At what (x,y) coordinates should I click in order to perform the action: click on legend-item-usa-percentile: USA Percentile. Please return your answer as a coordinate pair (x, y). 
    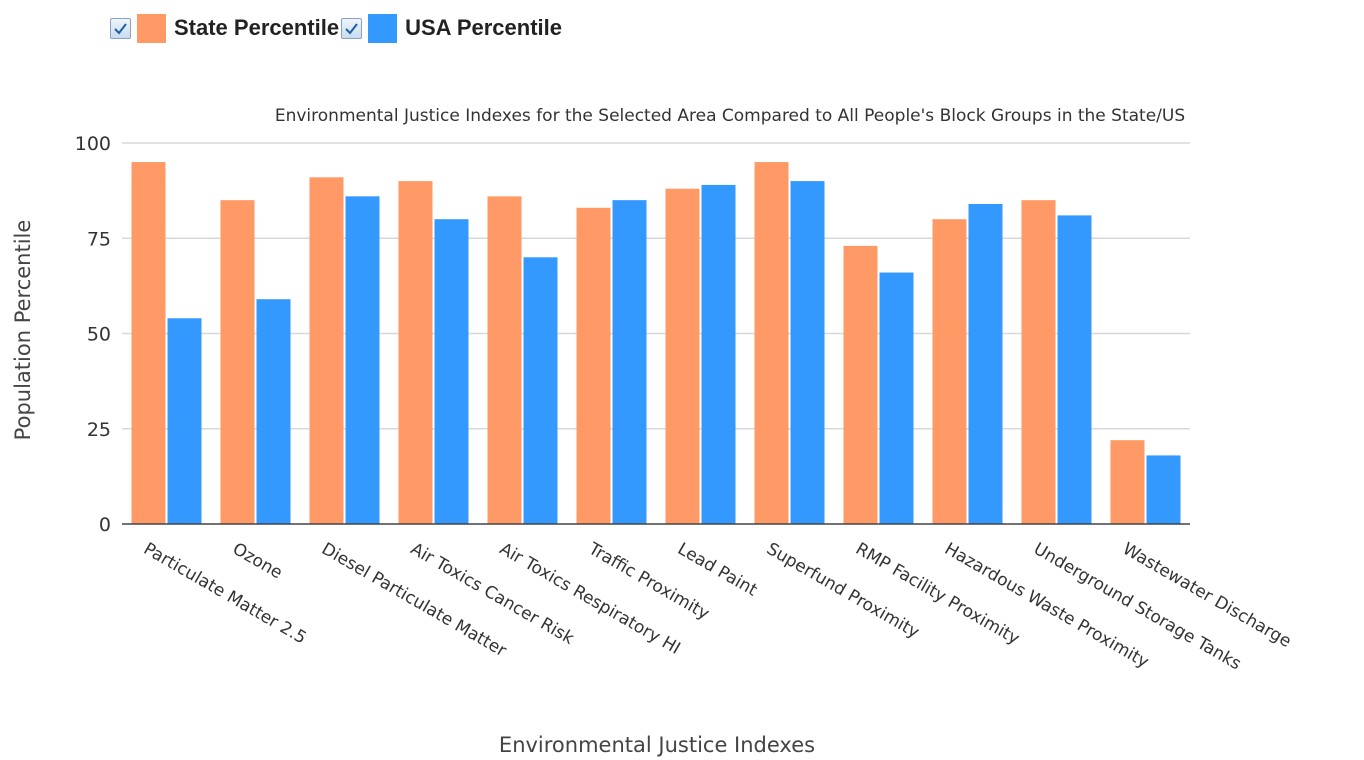
    Looking at the image, I should click on (451, 28).